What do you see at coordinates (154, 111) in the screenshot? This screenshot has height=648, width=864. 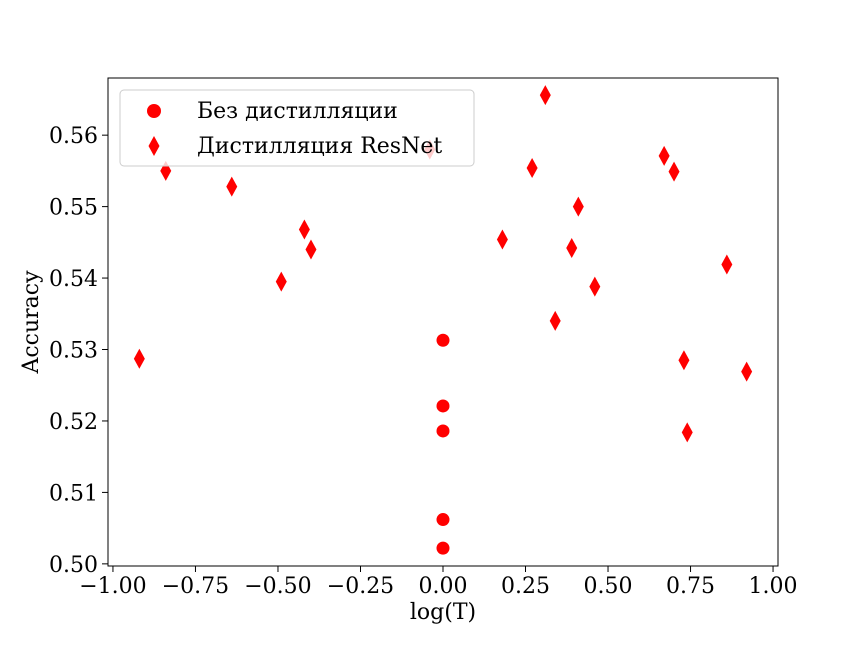 I see `legend-circle-marker` at bounding box center [154, 111].